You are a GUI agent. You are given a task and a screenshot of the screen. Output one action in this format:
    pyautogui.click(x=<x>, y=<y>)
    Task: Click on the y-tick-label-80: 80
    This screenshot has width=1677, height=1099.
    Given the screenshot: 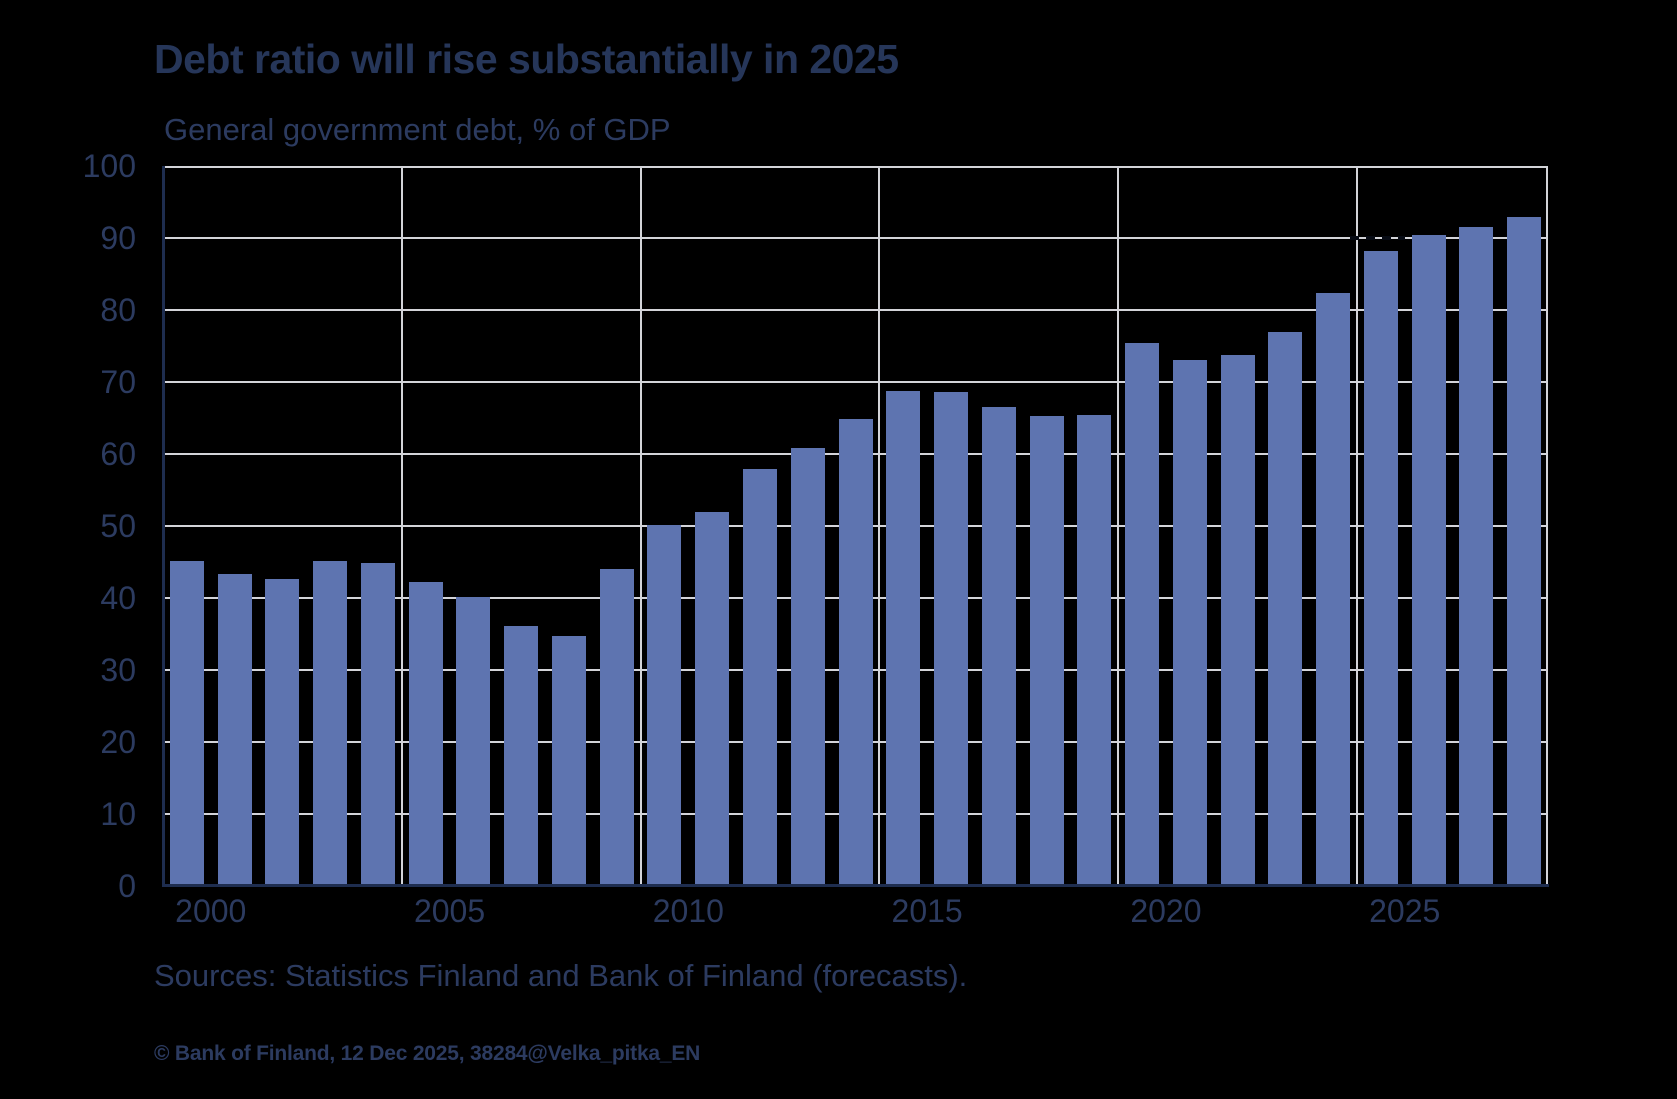 What is the action you would take?
    pyautogui.click(x=118, y=310)
    